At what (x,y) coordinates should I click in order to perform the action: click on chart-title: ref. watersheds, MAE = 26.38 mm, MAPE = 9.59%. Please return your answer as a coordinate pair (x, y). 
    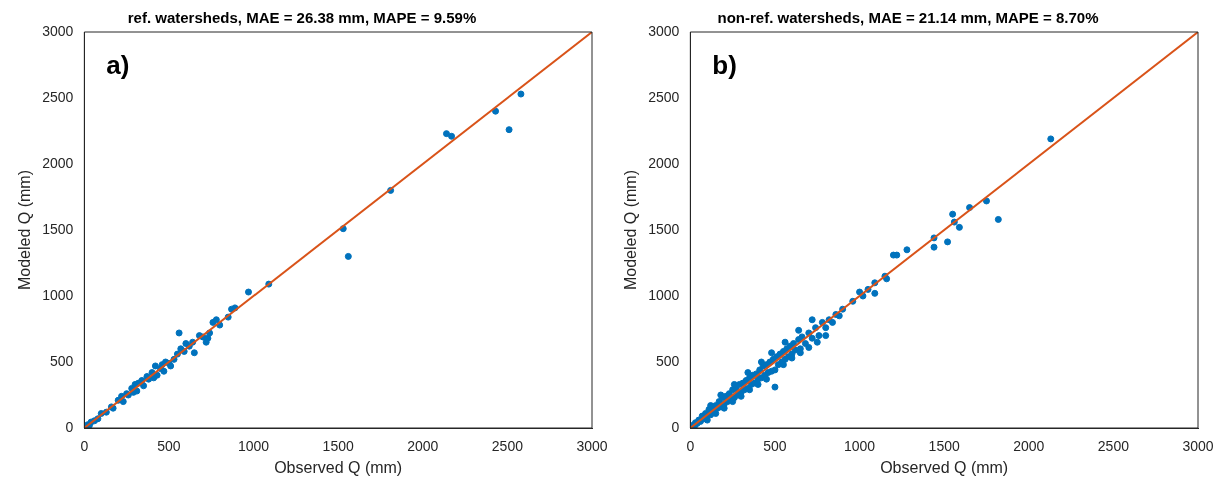
    Looking at the image, I should click on (302, 18).